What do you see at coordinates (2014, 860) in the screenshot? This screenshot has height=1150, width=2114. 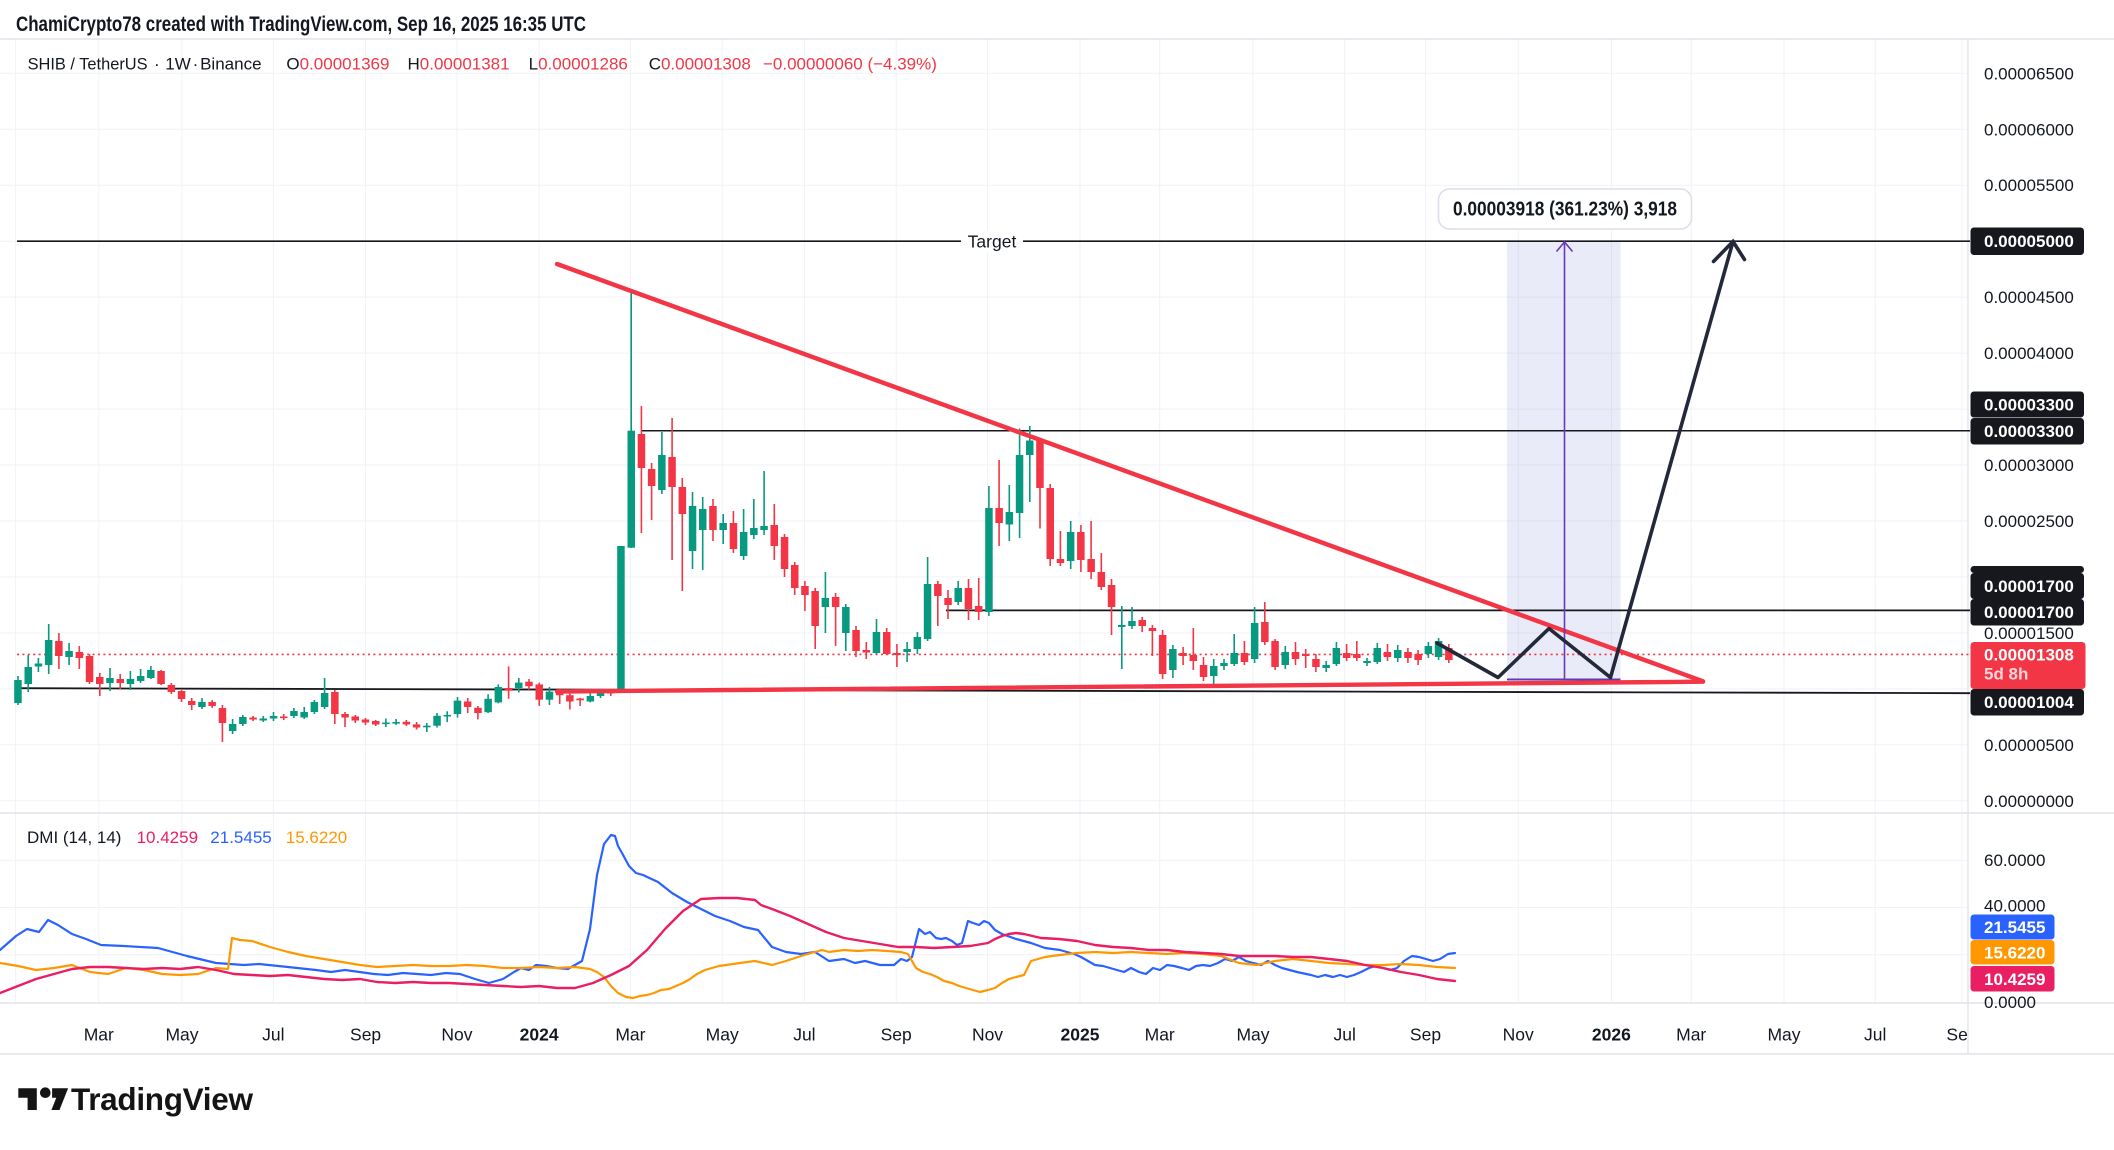 I see `svg-text: 60.0000` at bounding box center [2014, 860].